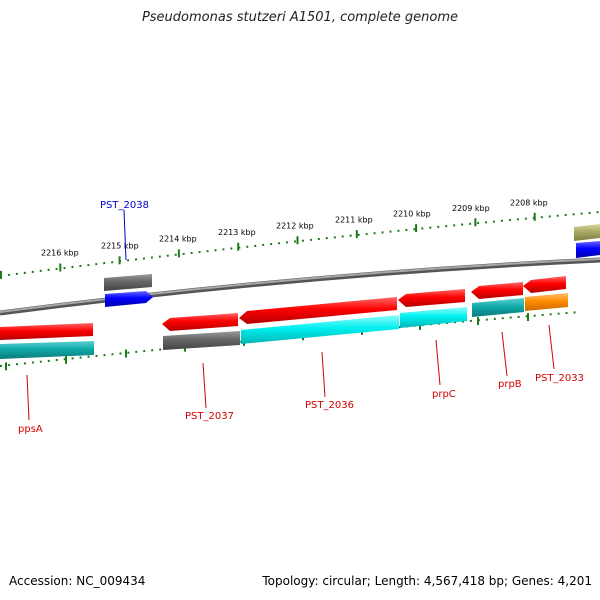  I want to click on gene-prpc-red, so click(431, 298).